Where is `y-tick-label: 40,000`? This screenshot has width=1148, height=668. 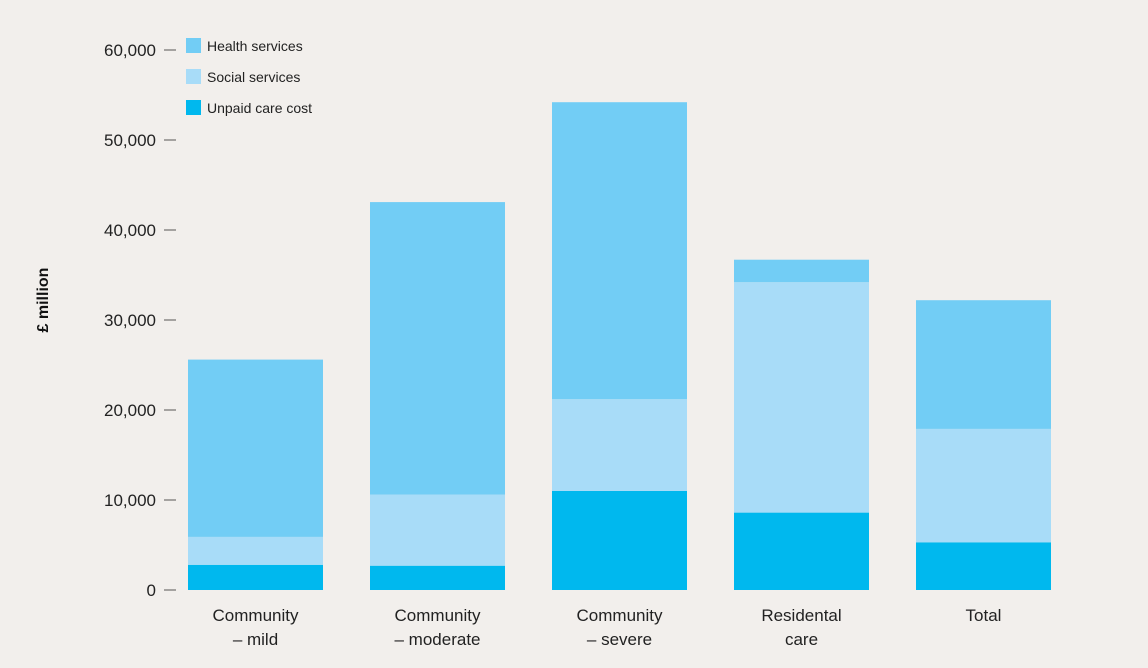 y-tick-label: 40,000 is located at coordinates (130, 230).